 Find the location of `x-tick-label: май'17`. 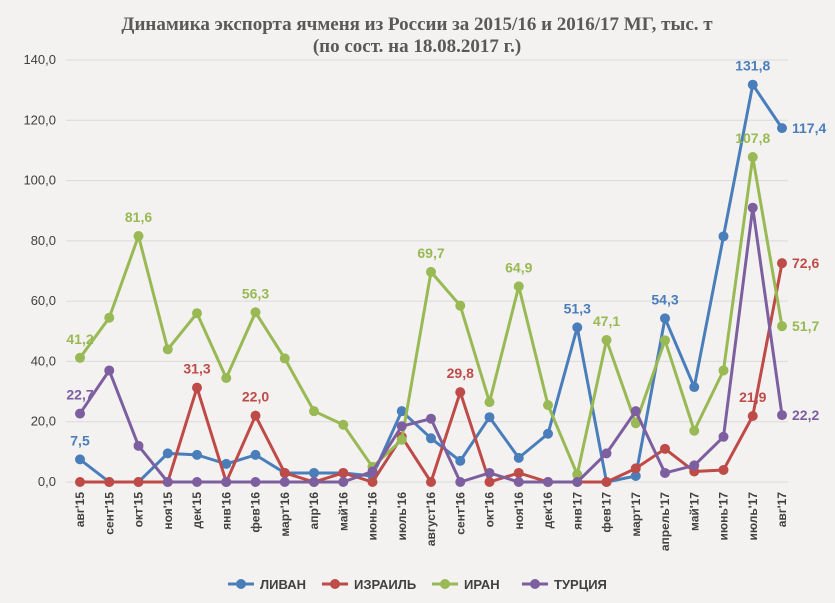

x-tick-label: май'17 is located at coordinates (694, 511).